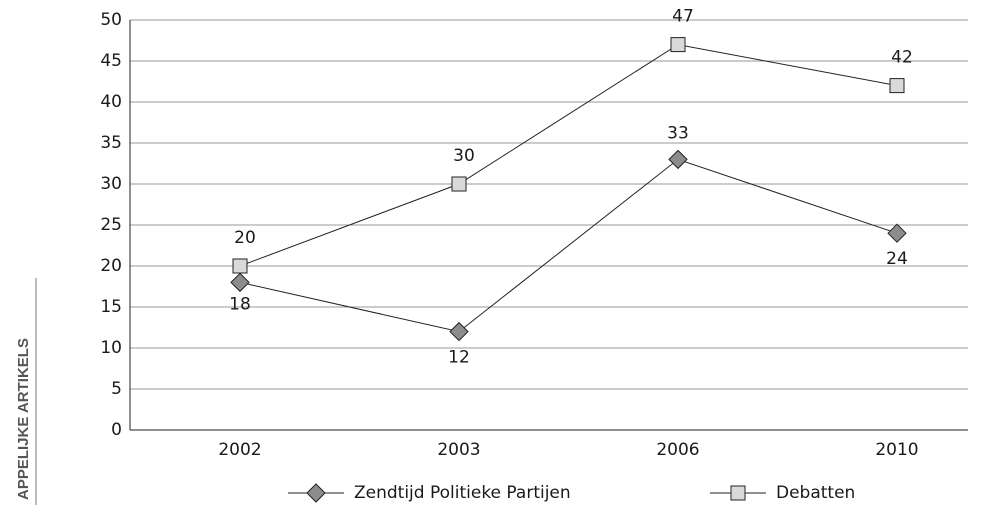 This screenshot has height=505, width=998. Describe the element at coordinates (896, 450) in the screenshot. I see `x-tick-label: 2010` at that location.